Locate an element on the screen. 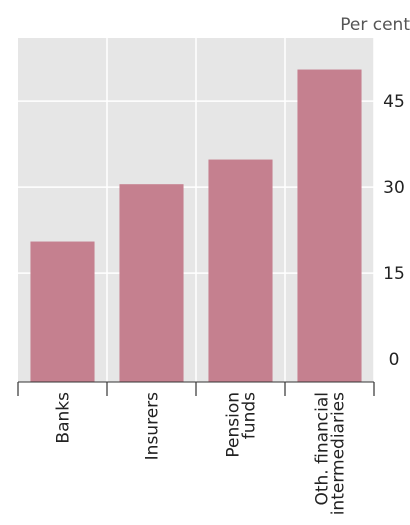 This screenshot has width=410, height=525. x-tick-label: Pensionfunds is located at coordinates (242, 425).